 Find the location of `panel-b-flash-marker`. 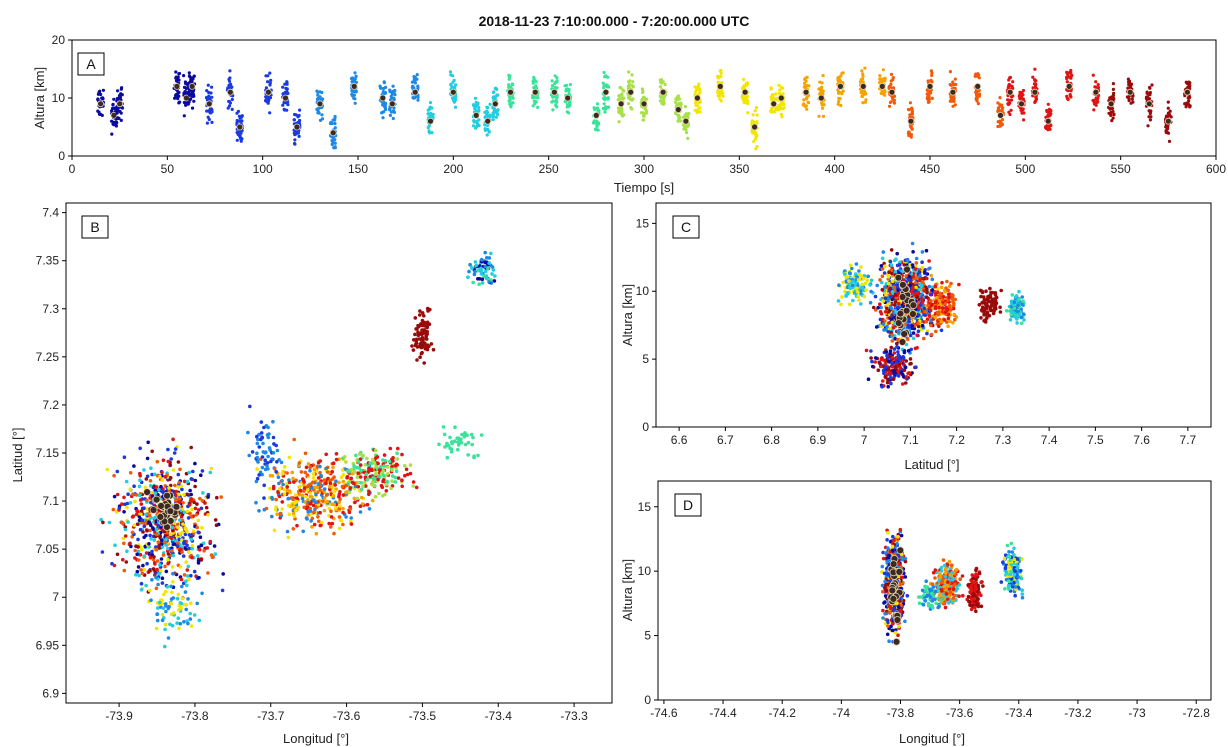

panel-b-flash-marker is located at coordinates (147, 492).